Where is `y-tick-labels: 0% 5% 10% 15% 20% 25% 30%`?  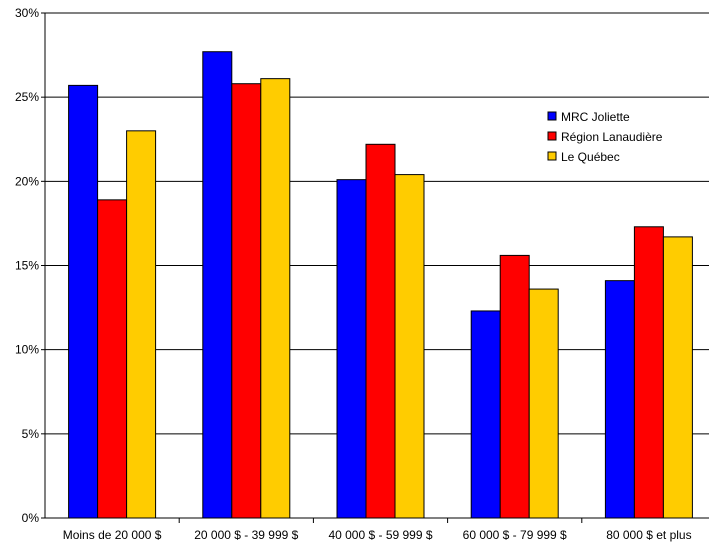 y-tick-labels: 0% 5% 10% 15% 20% 25% 30% is located at coordinates (27, 265).